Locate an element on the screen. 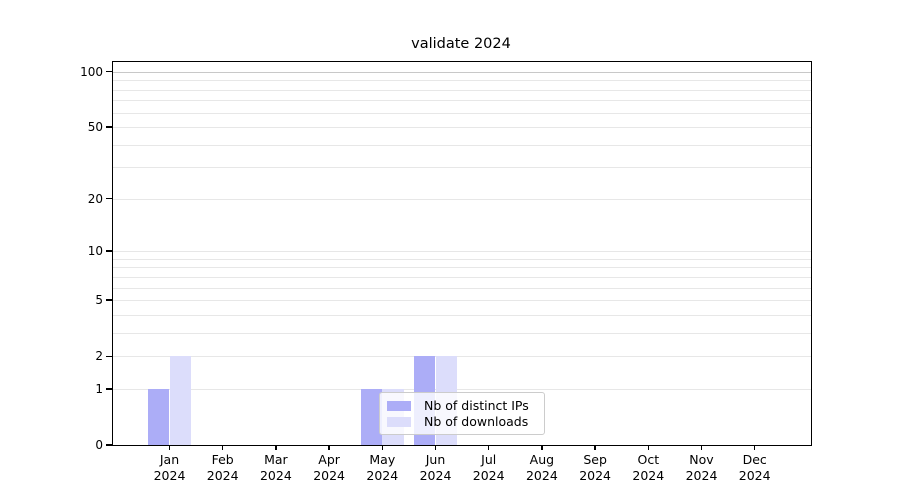  x-tick-sep is located at coordinates (595, 447).